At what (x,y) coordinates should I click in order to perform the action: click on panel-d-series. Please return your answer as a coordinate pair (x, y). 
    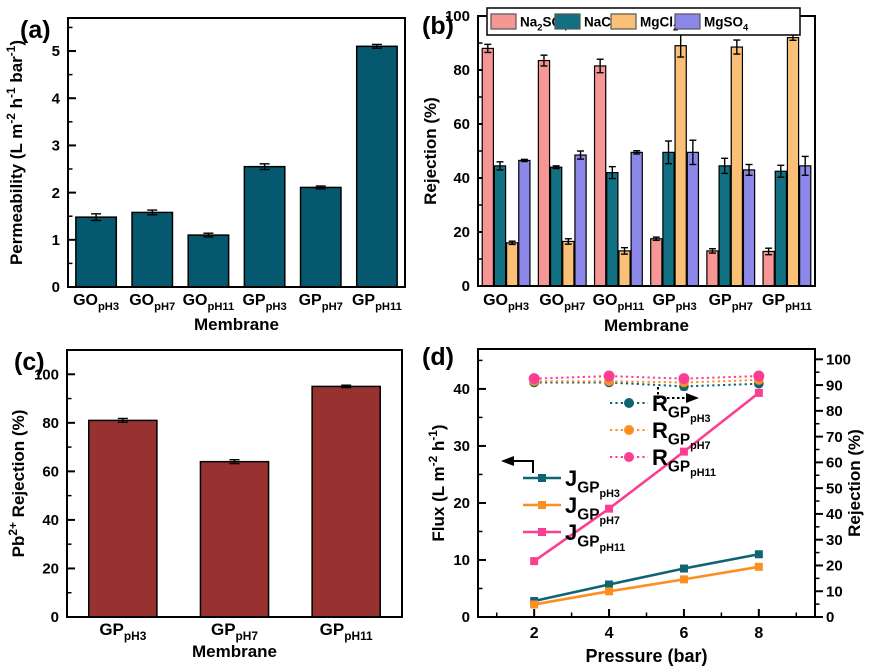
    Looking at the image, I should click on (646, 489).